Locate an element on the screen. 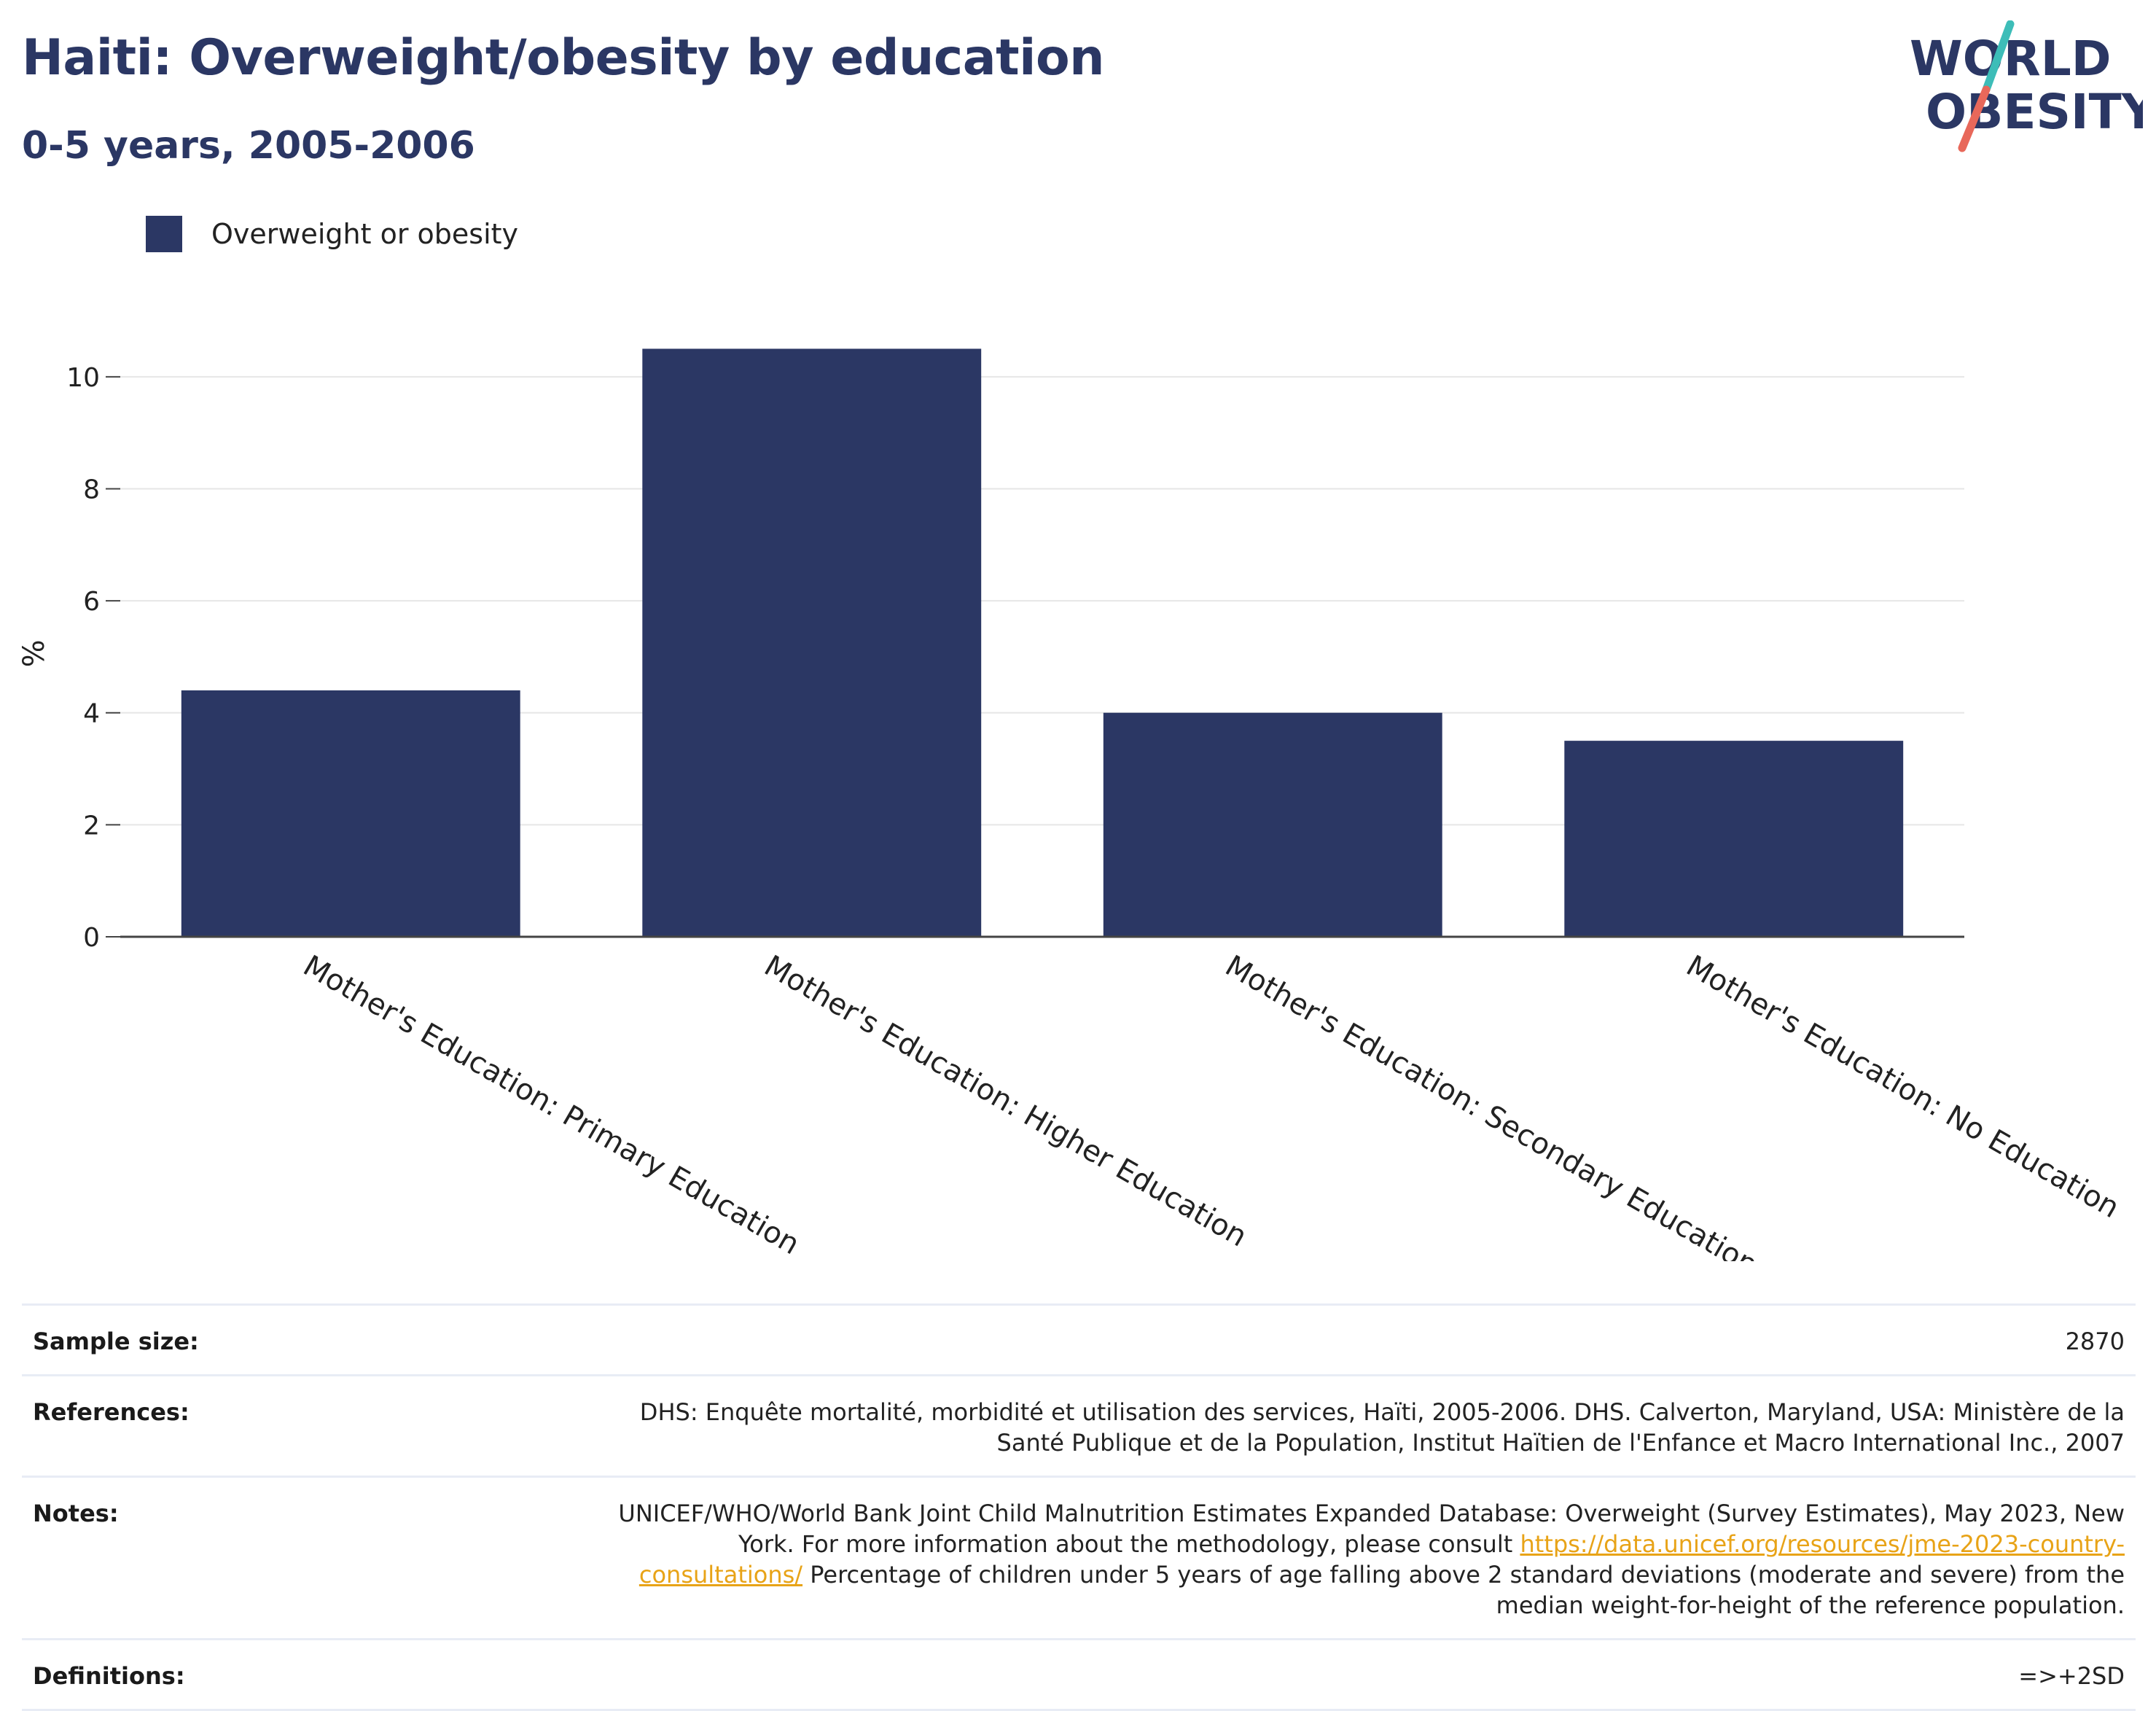 The image size is (2156, 1711). x-tick-label: Mother's Education: No Education is located at coordinates (1903, 1087).